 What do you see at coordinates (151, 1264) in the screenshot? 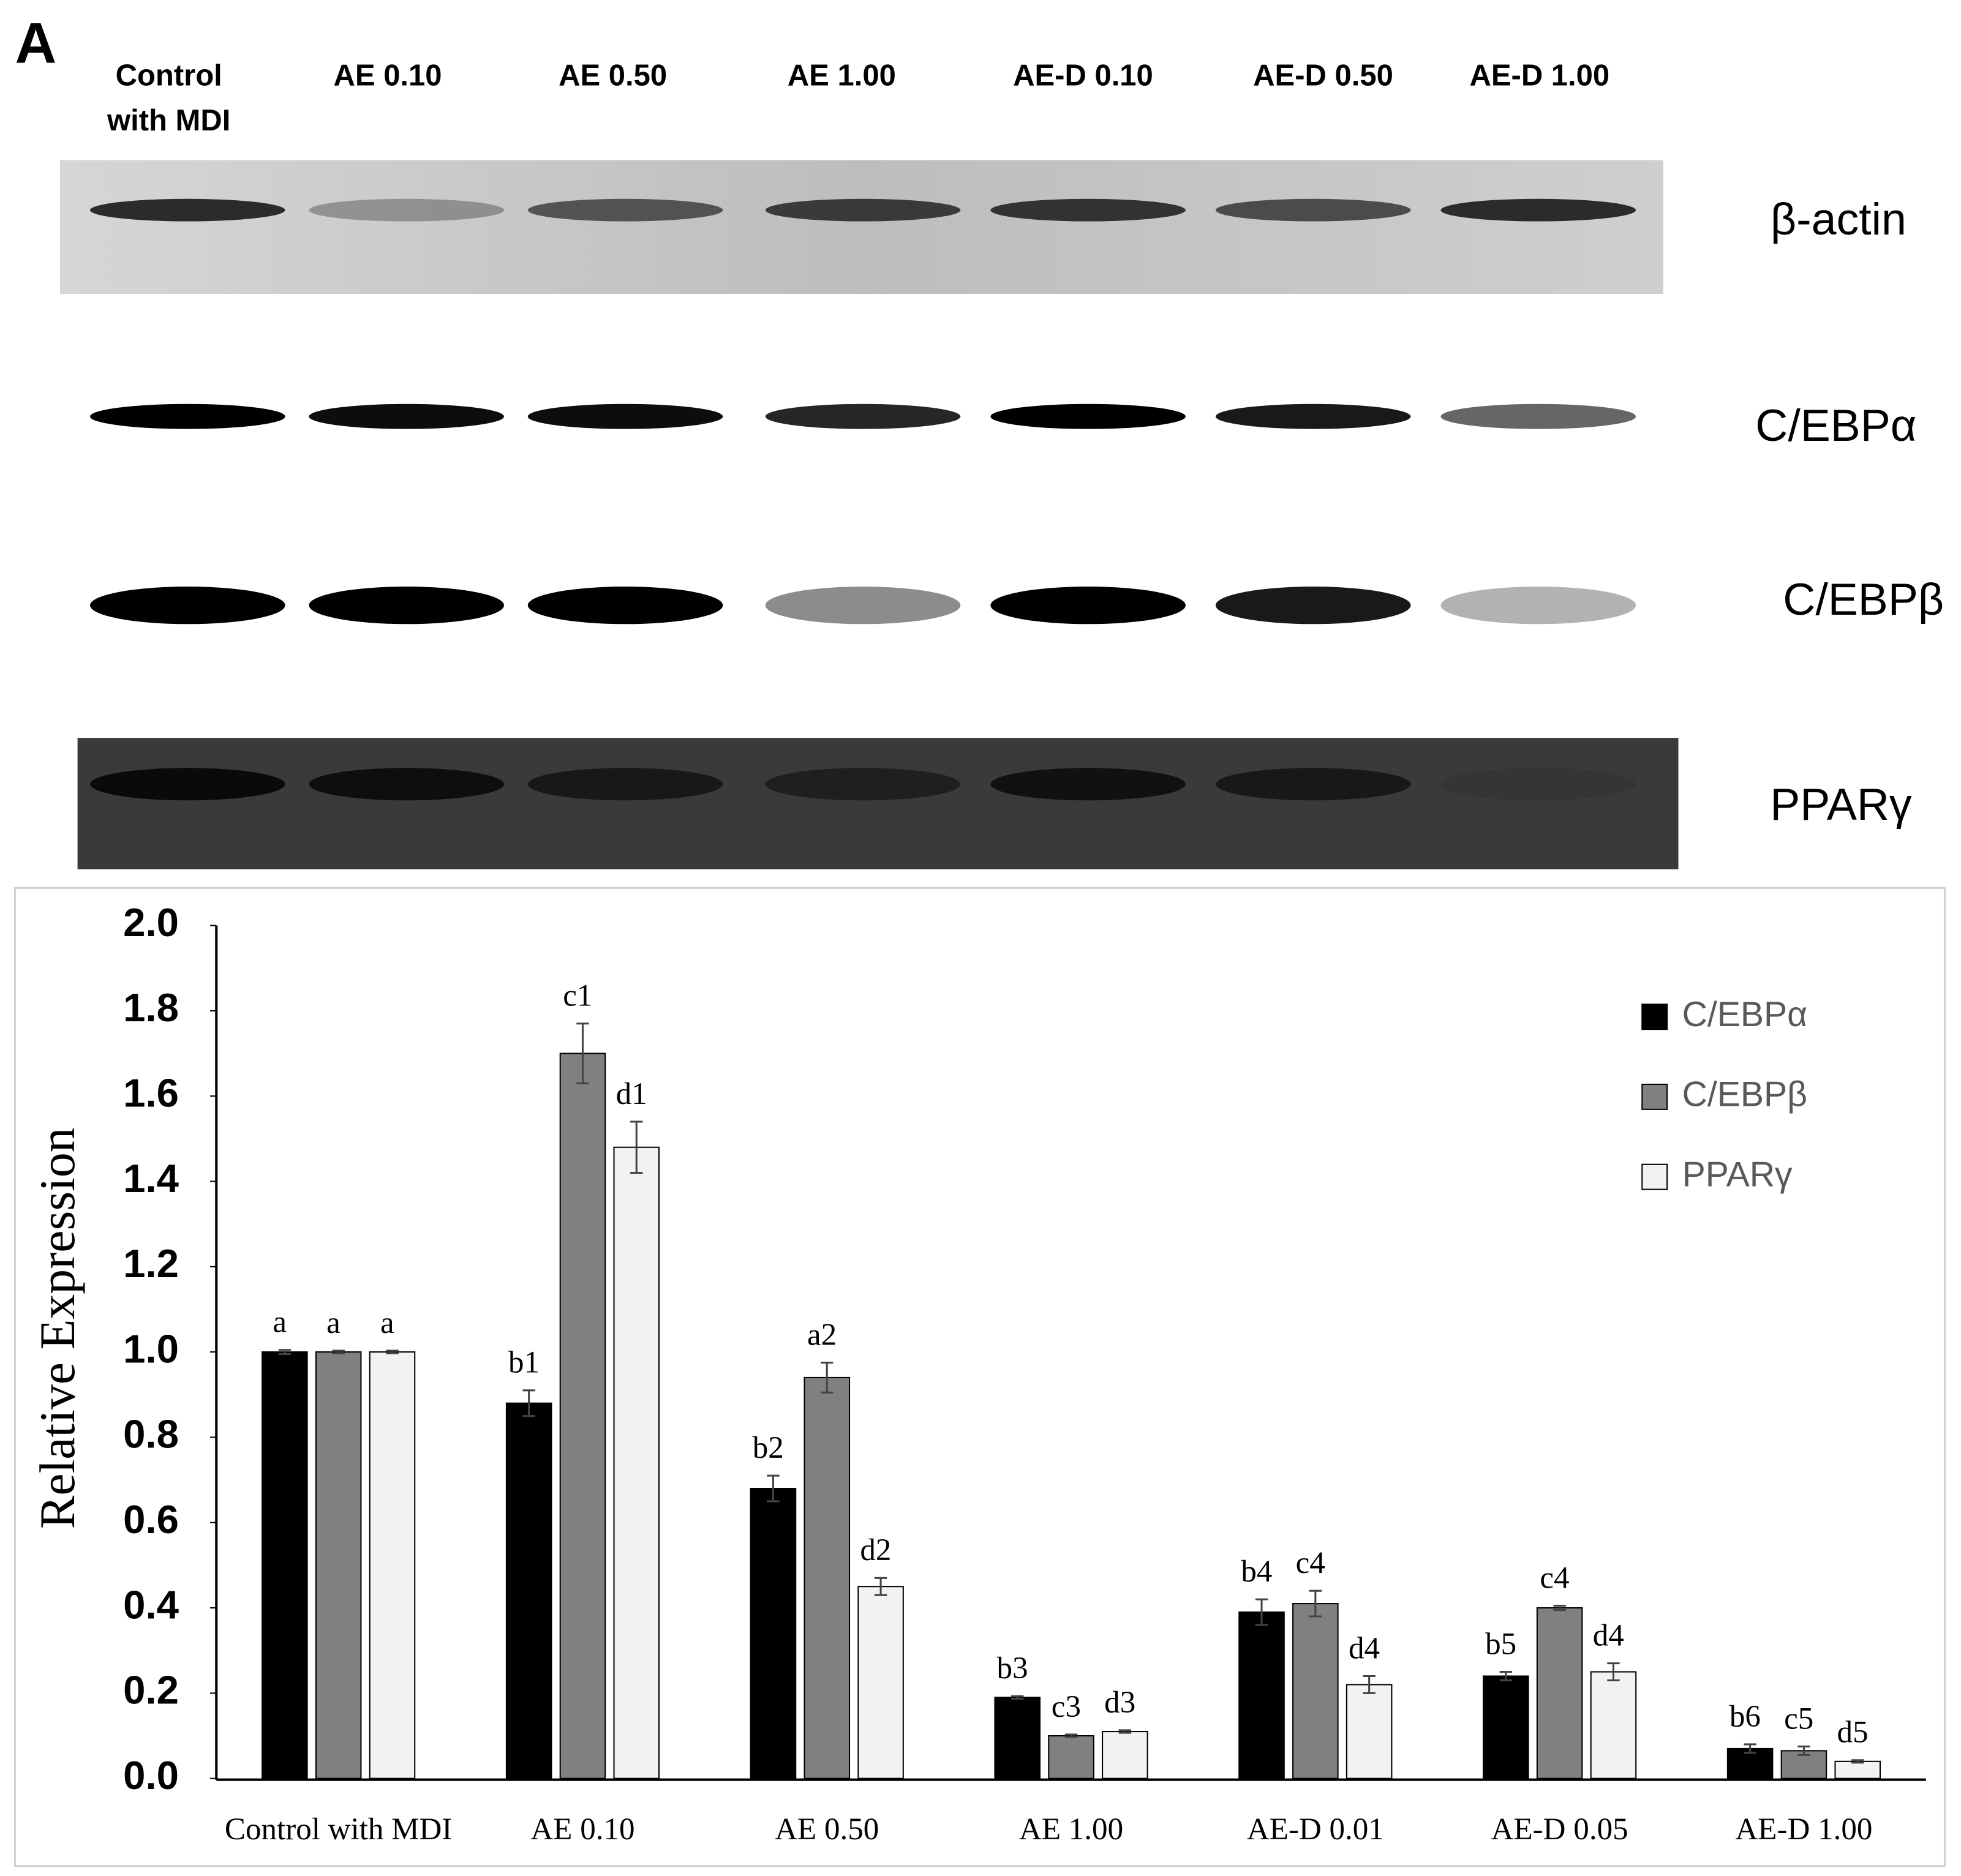
I see `y-tick-label: 1.2` at bounding box center [151, 1264].